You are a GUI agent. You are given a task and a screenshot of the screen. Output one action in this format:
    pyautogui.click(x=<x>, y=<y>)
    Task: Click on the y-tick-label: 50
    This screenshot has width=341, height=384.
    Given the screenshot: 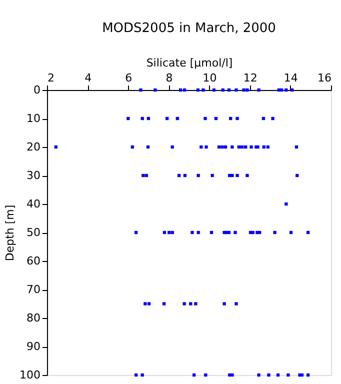 What is the action you would take?
    pyautogui.click(x=33, y=232)
    